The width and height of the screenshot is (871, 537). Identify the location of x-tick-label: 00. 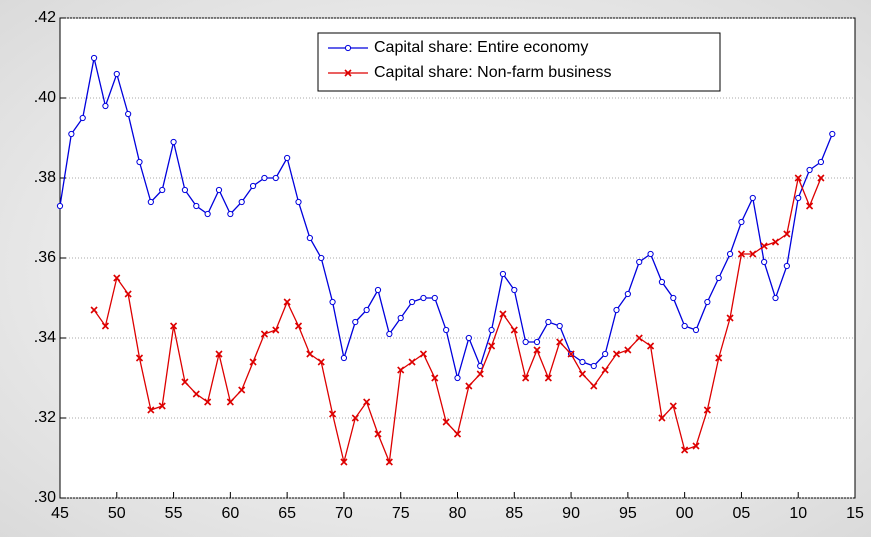
(685, 513).